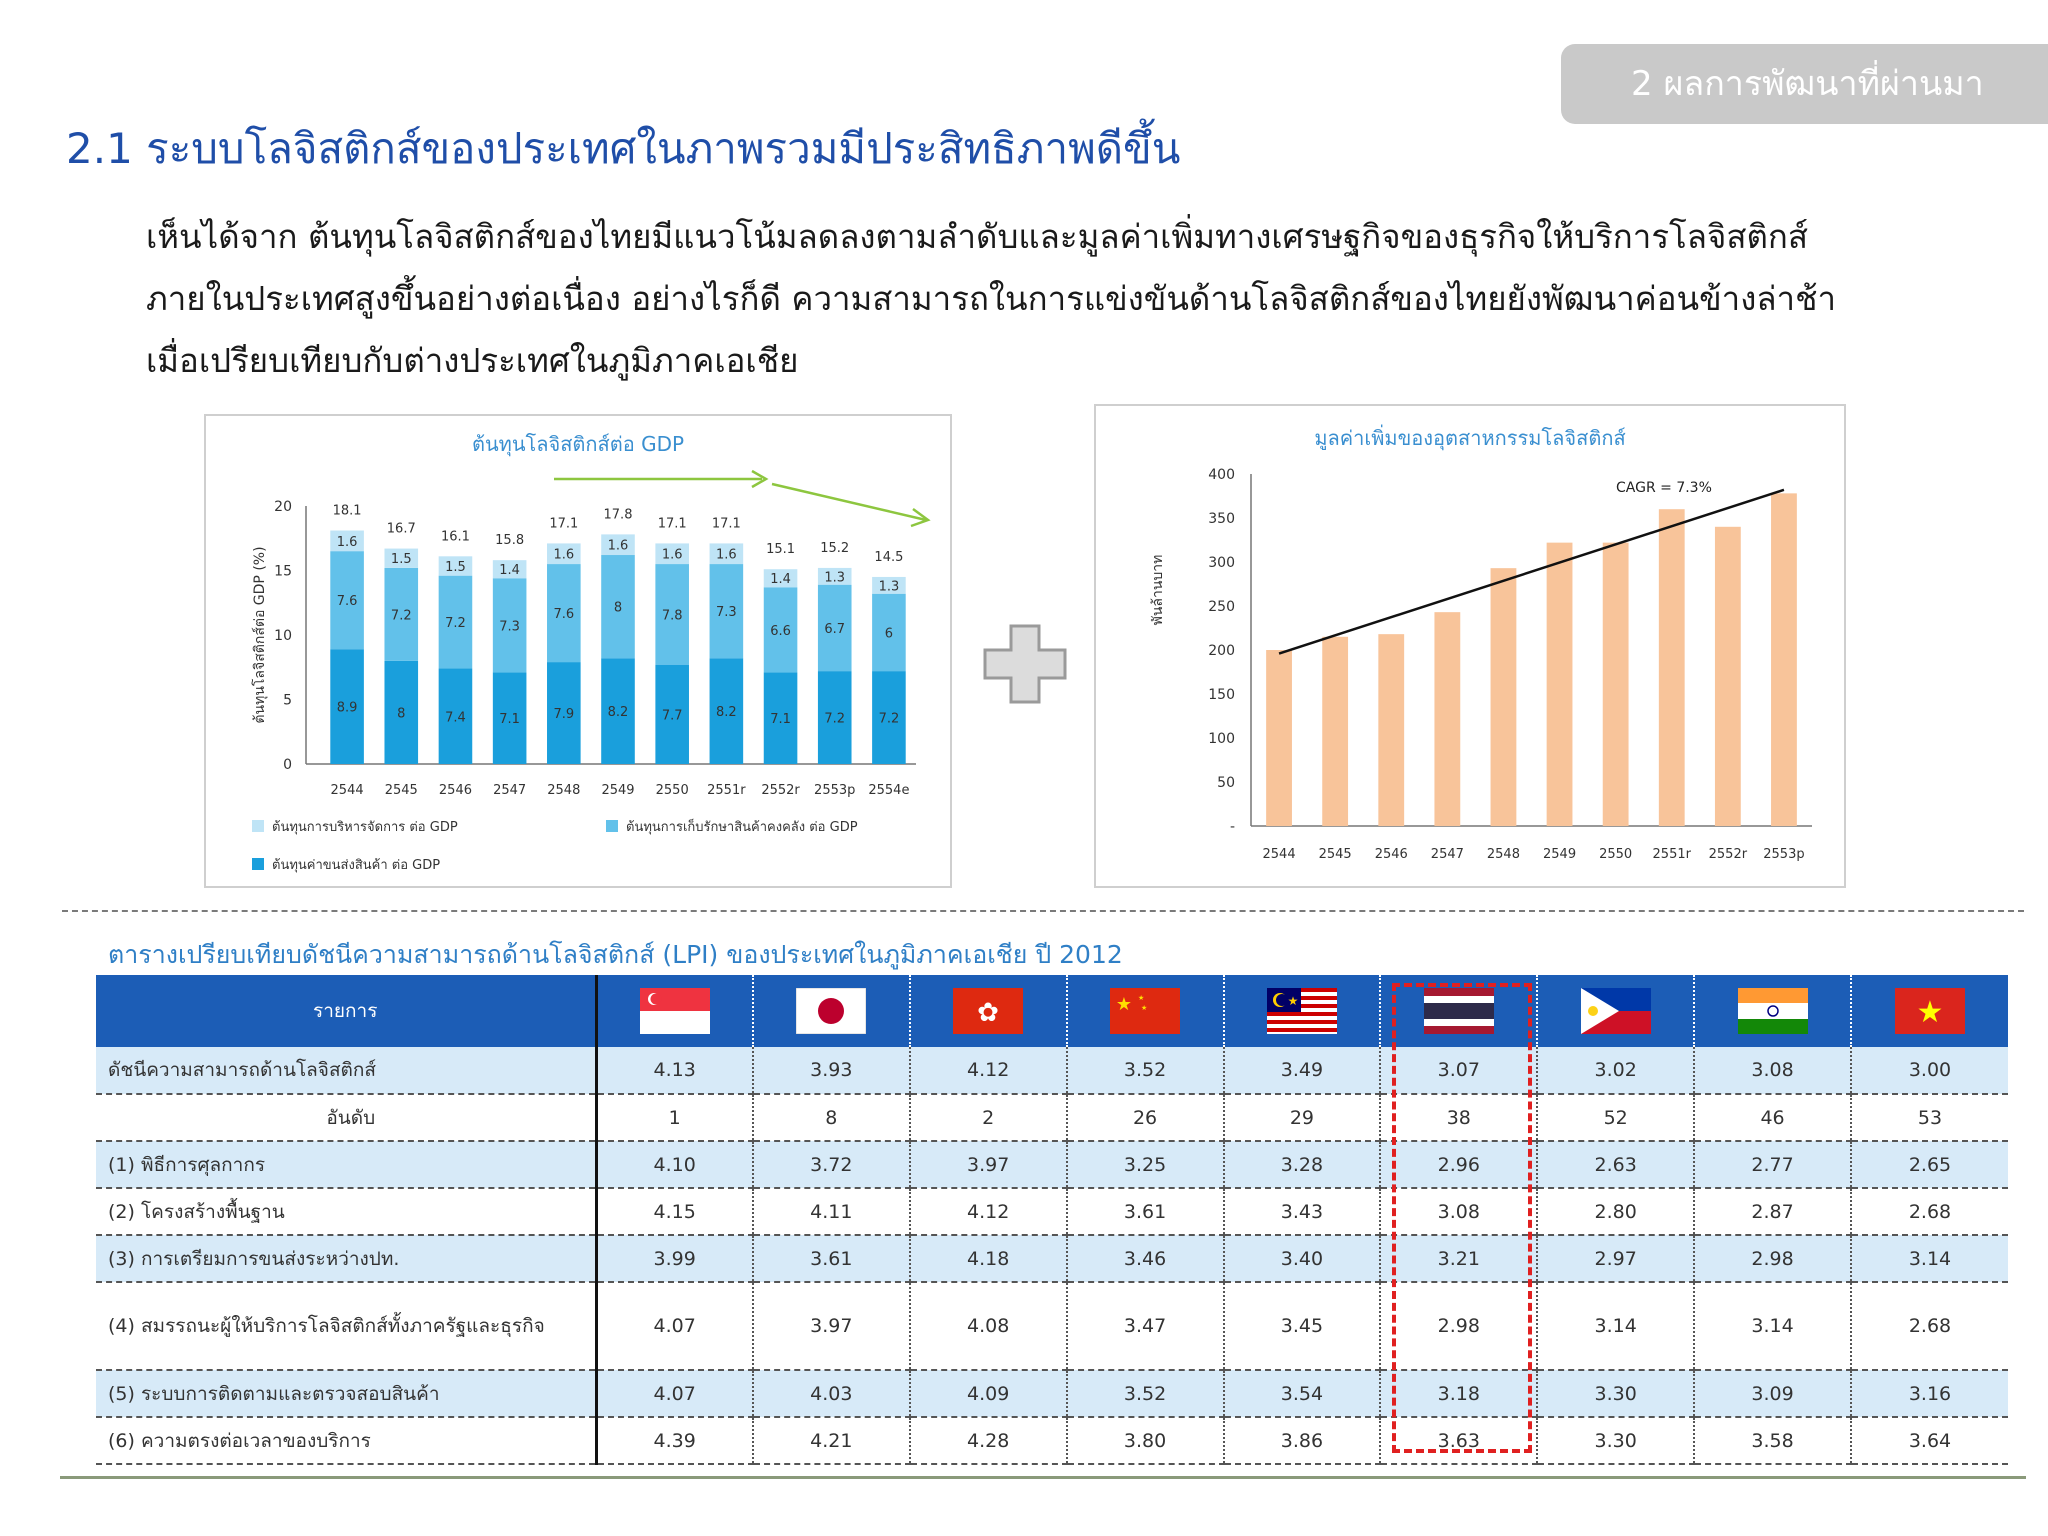  What do you see at coordinates (401, 713) in the screenshot?
I see `bar-segment-label: 8` at bounding box center [401, 713].